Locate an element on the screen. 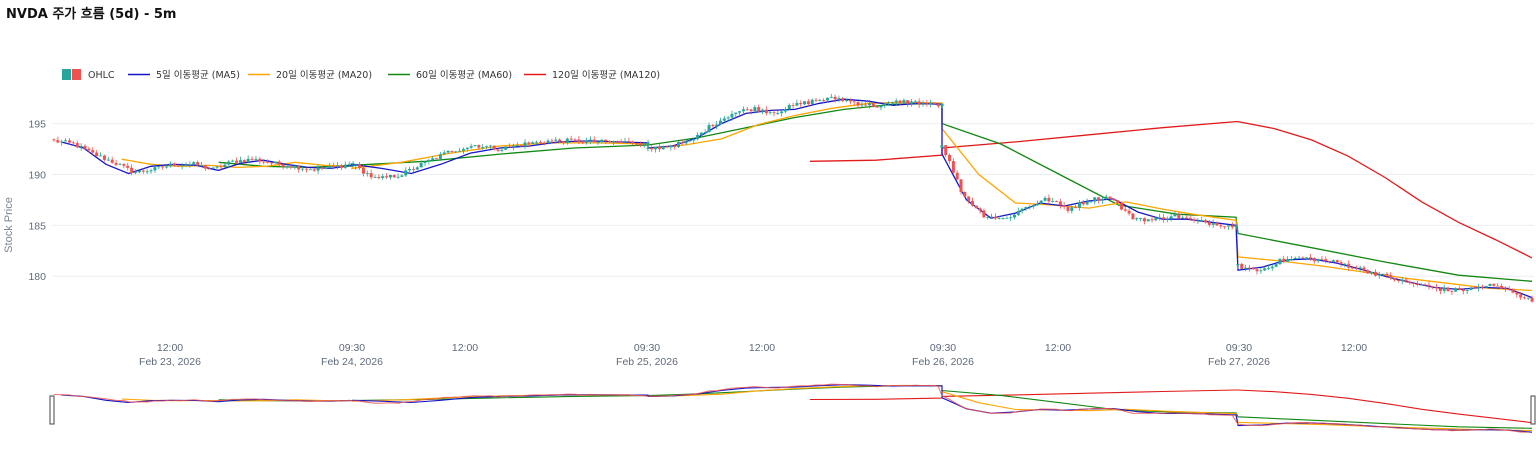  legend-item-ohlc: OHLC is located at coordinates (88, 75).